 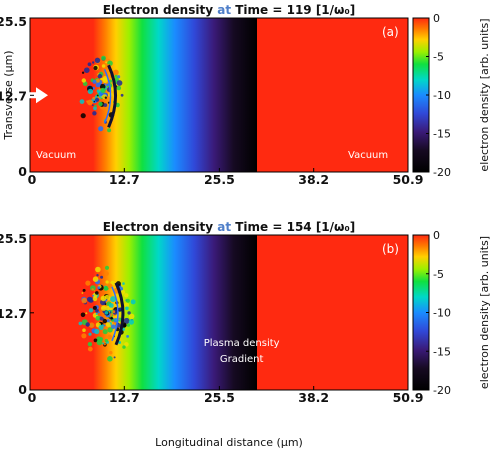 What do you see at coordinates (229, 10) in the screenshot?
I see `chart-title: Electron density at Time = 119 [1/ω₀]` at bounding box center [229, 10].